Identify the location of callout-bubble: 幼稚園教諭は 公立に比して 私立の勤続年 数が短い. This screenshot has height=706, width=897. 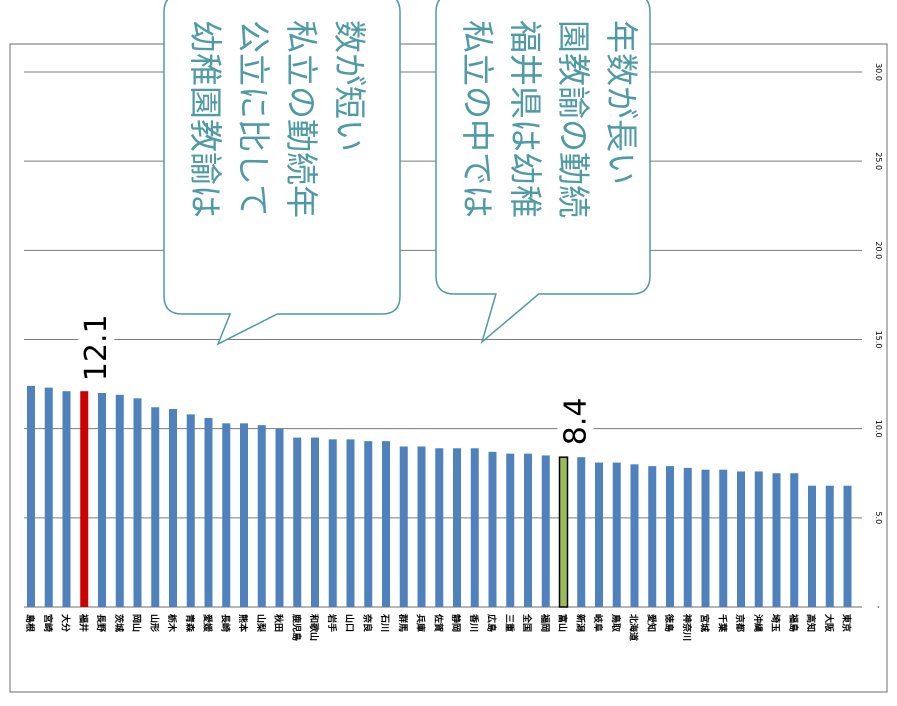
(282, 173).